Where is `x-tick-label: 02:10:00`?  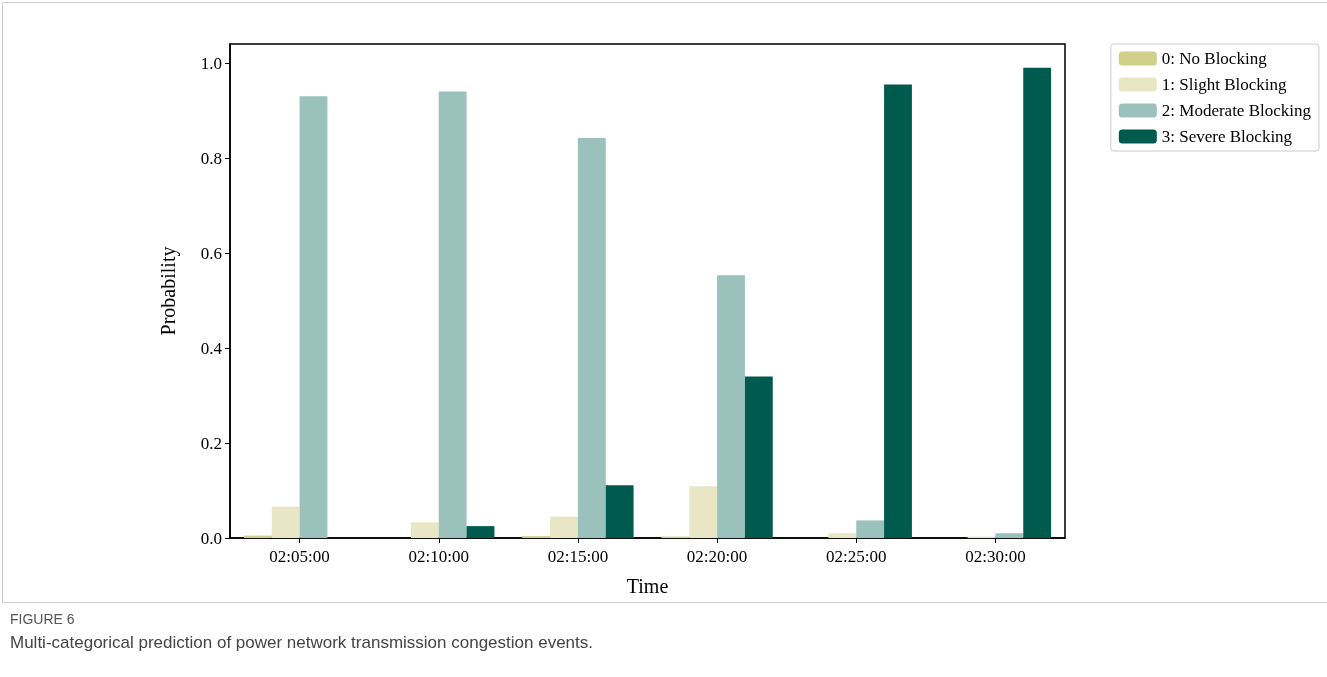 x-tick-label: 02:10:00 is located at coordinates (438, 556).